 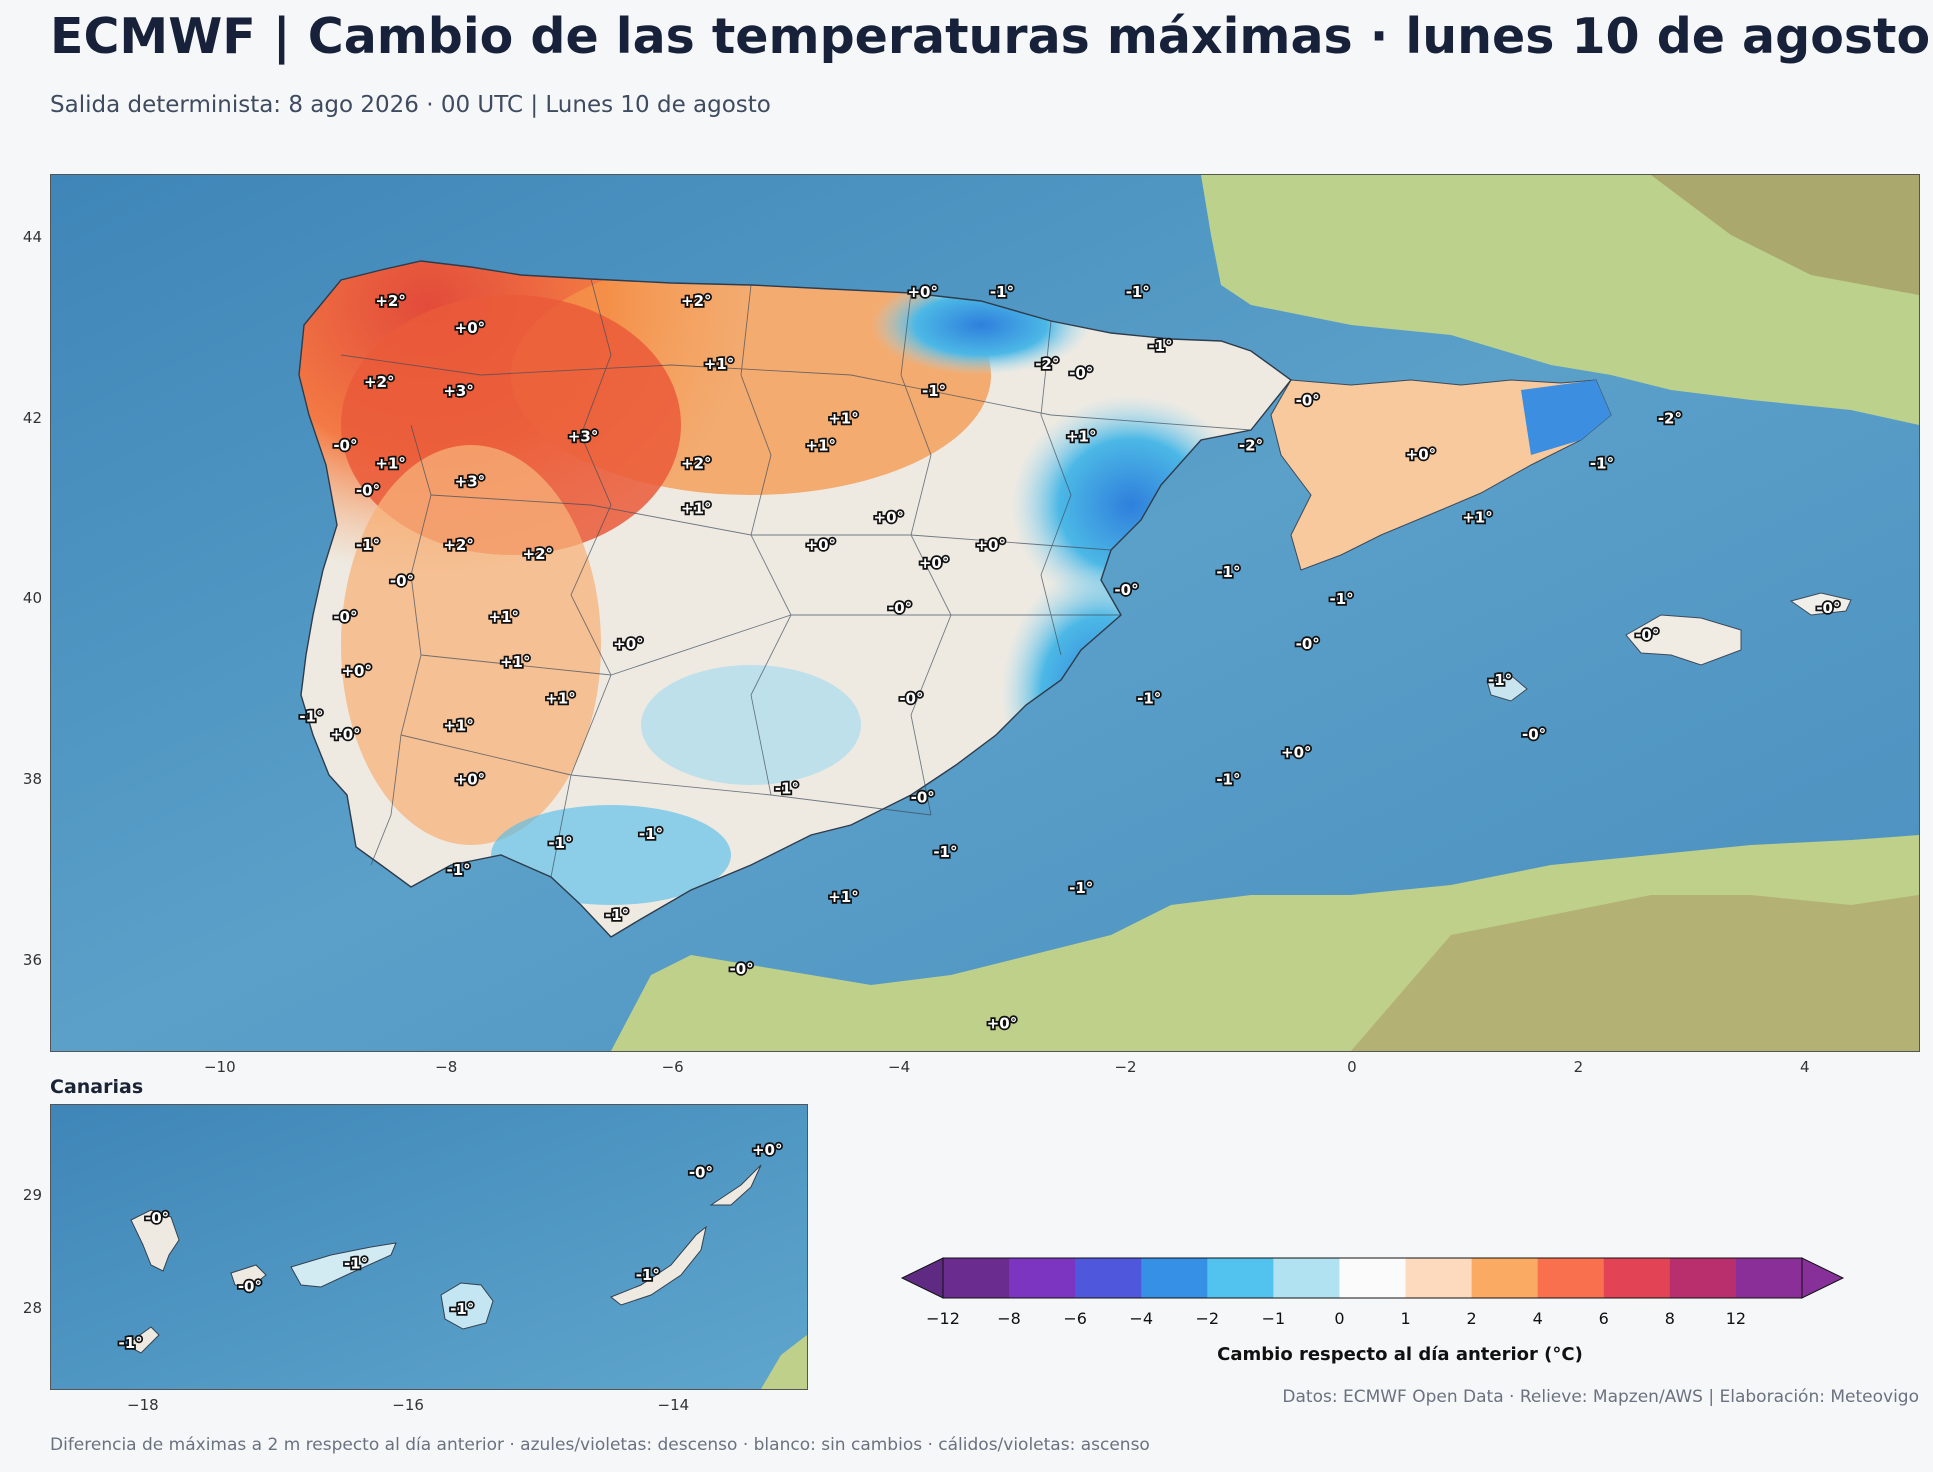 What do you see at coordinates (1207, 1318) in the screenshot?
I see `colorbar-tick-label: −2` at bounding box center [1207, 1318].